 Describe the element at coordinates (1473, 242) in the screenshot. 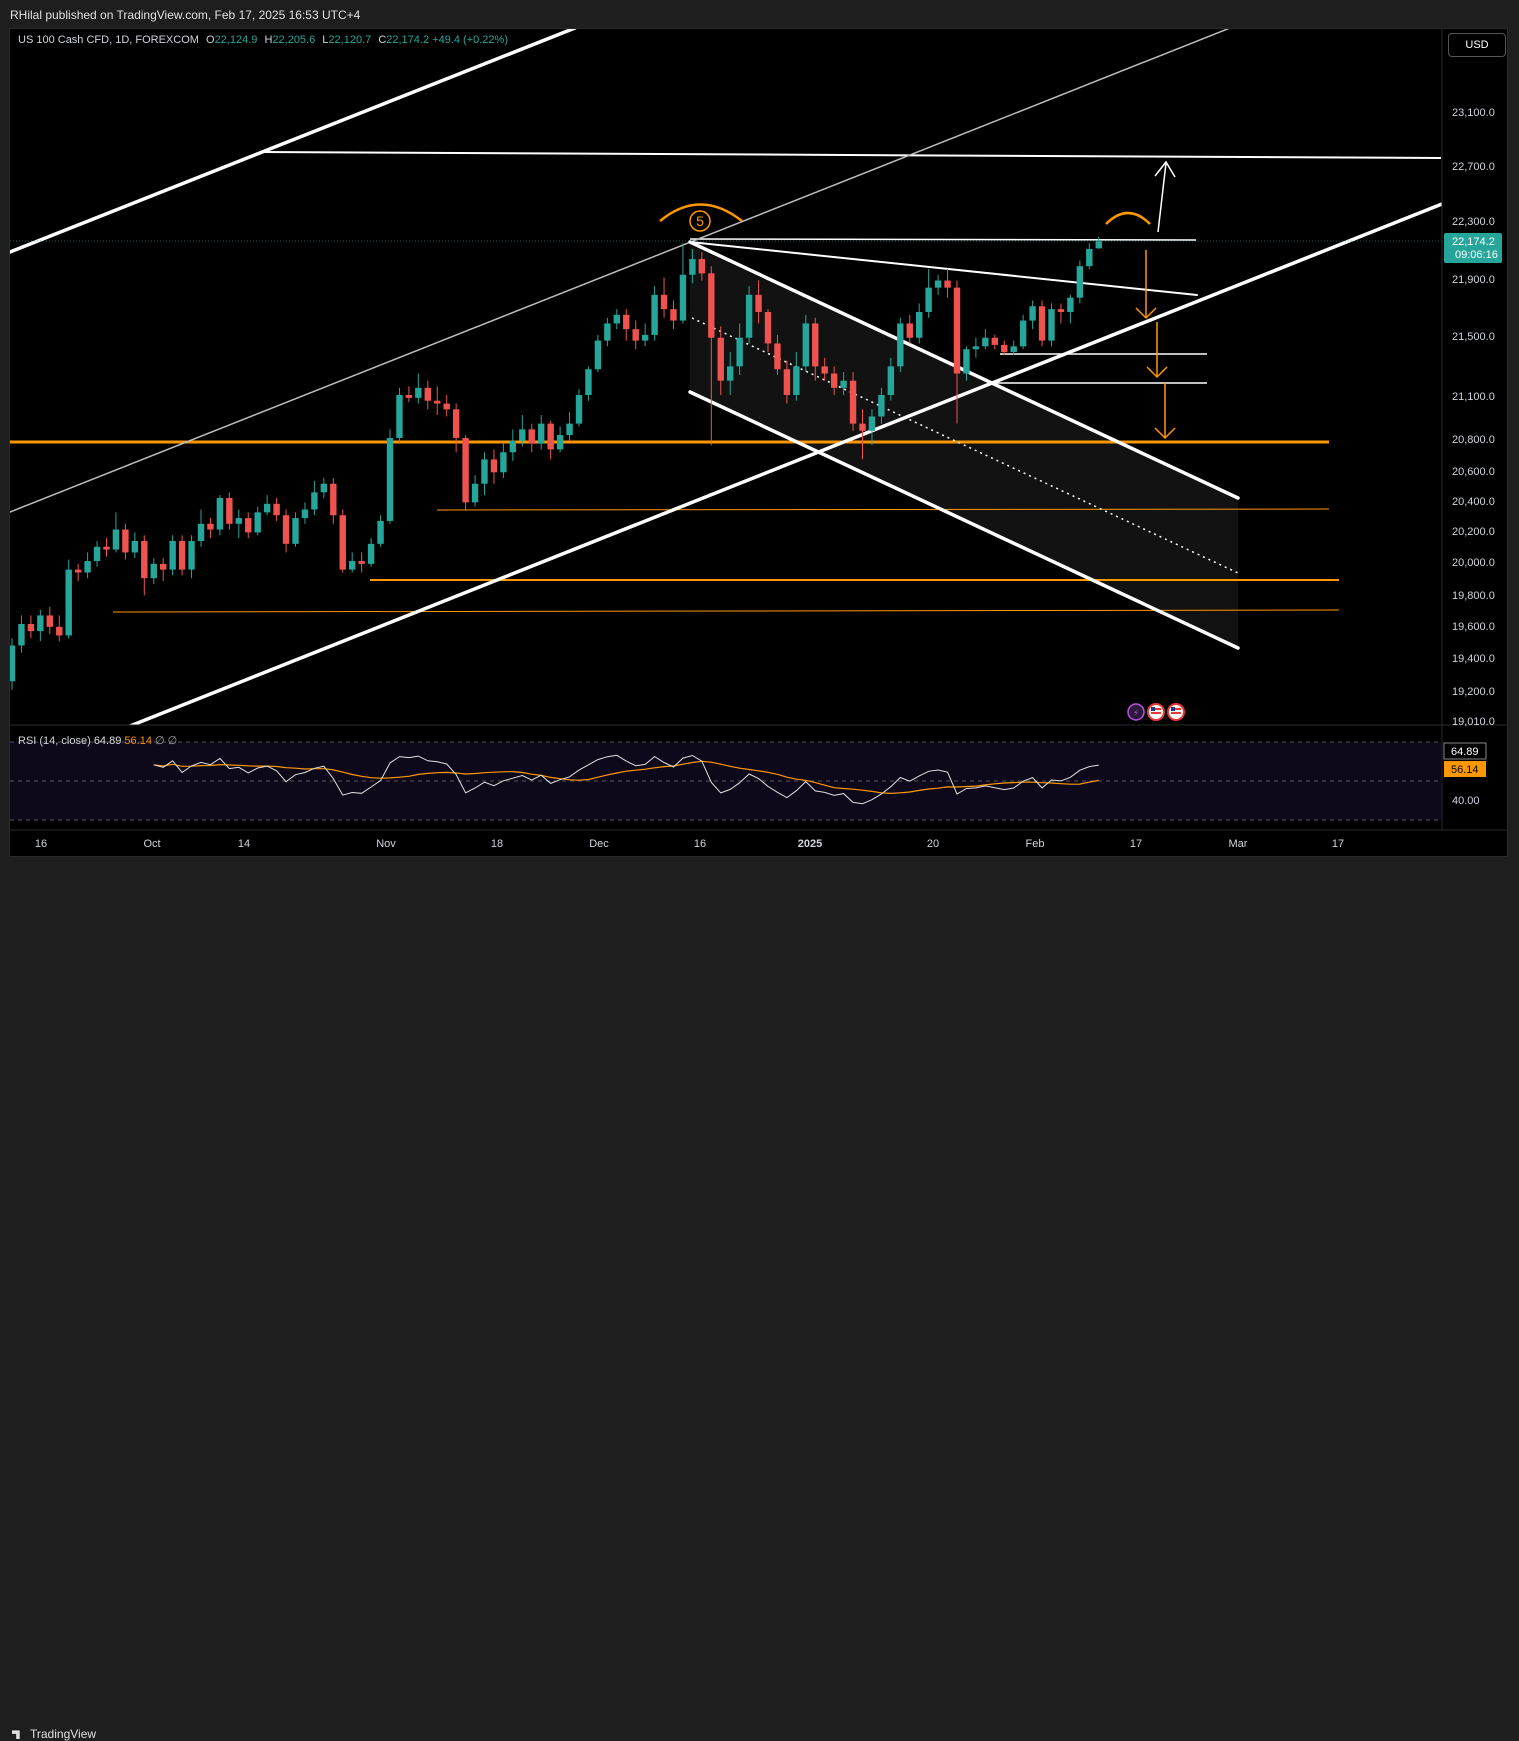

I see `last-price-label: 22,174.2` at that location.